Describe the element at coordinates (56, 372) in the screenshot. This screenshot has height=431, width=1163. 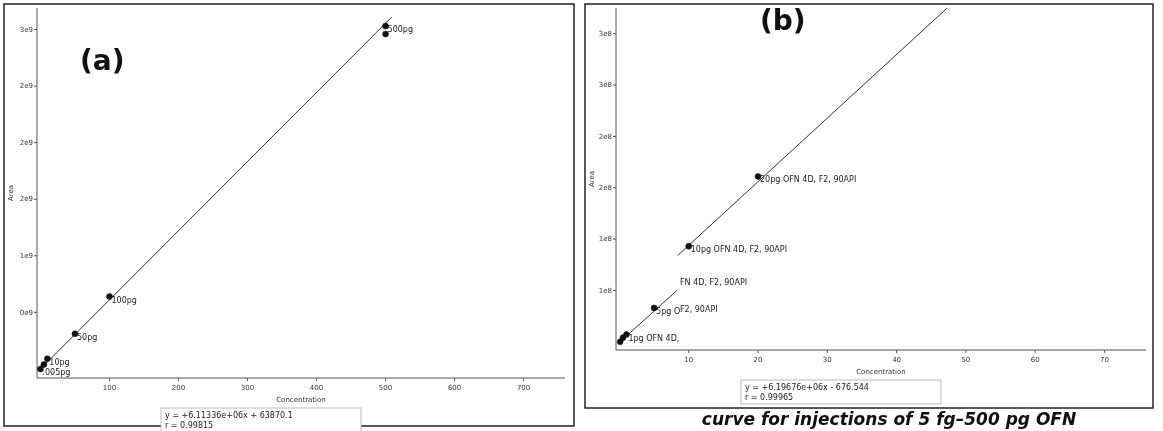
I see `annotation: .005pg` at that location.